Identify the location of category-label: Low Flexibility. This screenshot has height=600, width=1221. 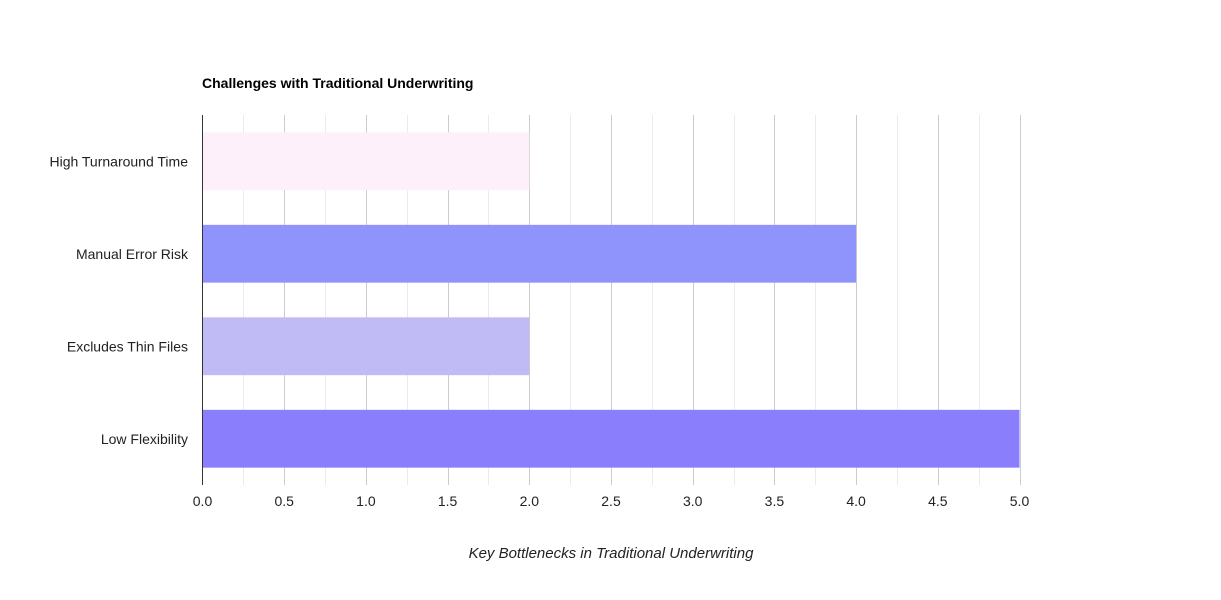
(144, 439).